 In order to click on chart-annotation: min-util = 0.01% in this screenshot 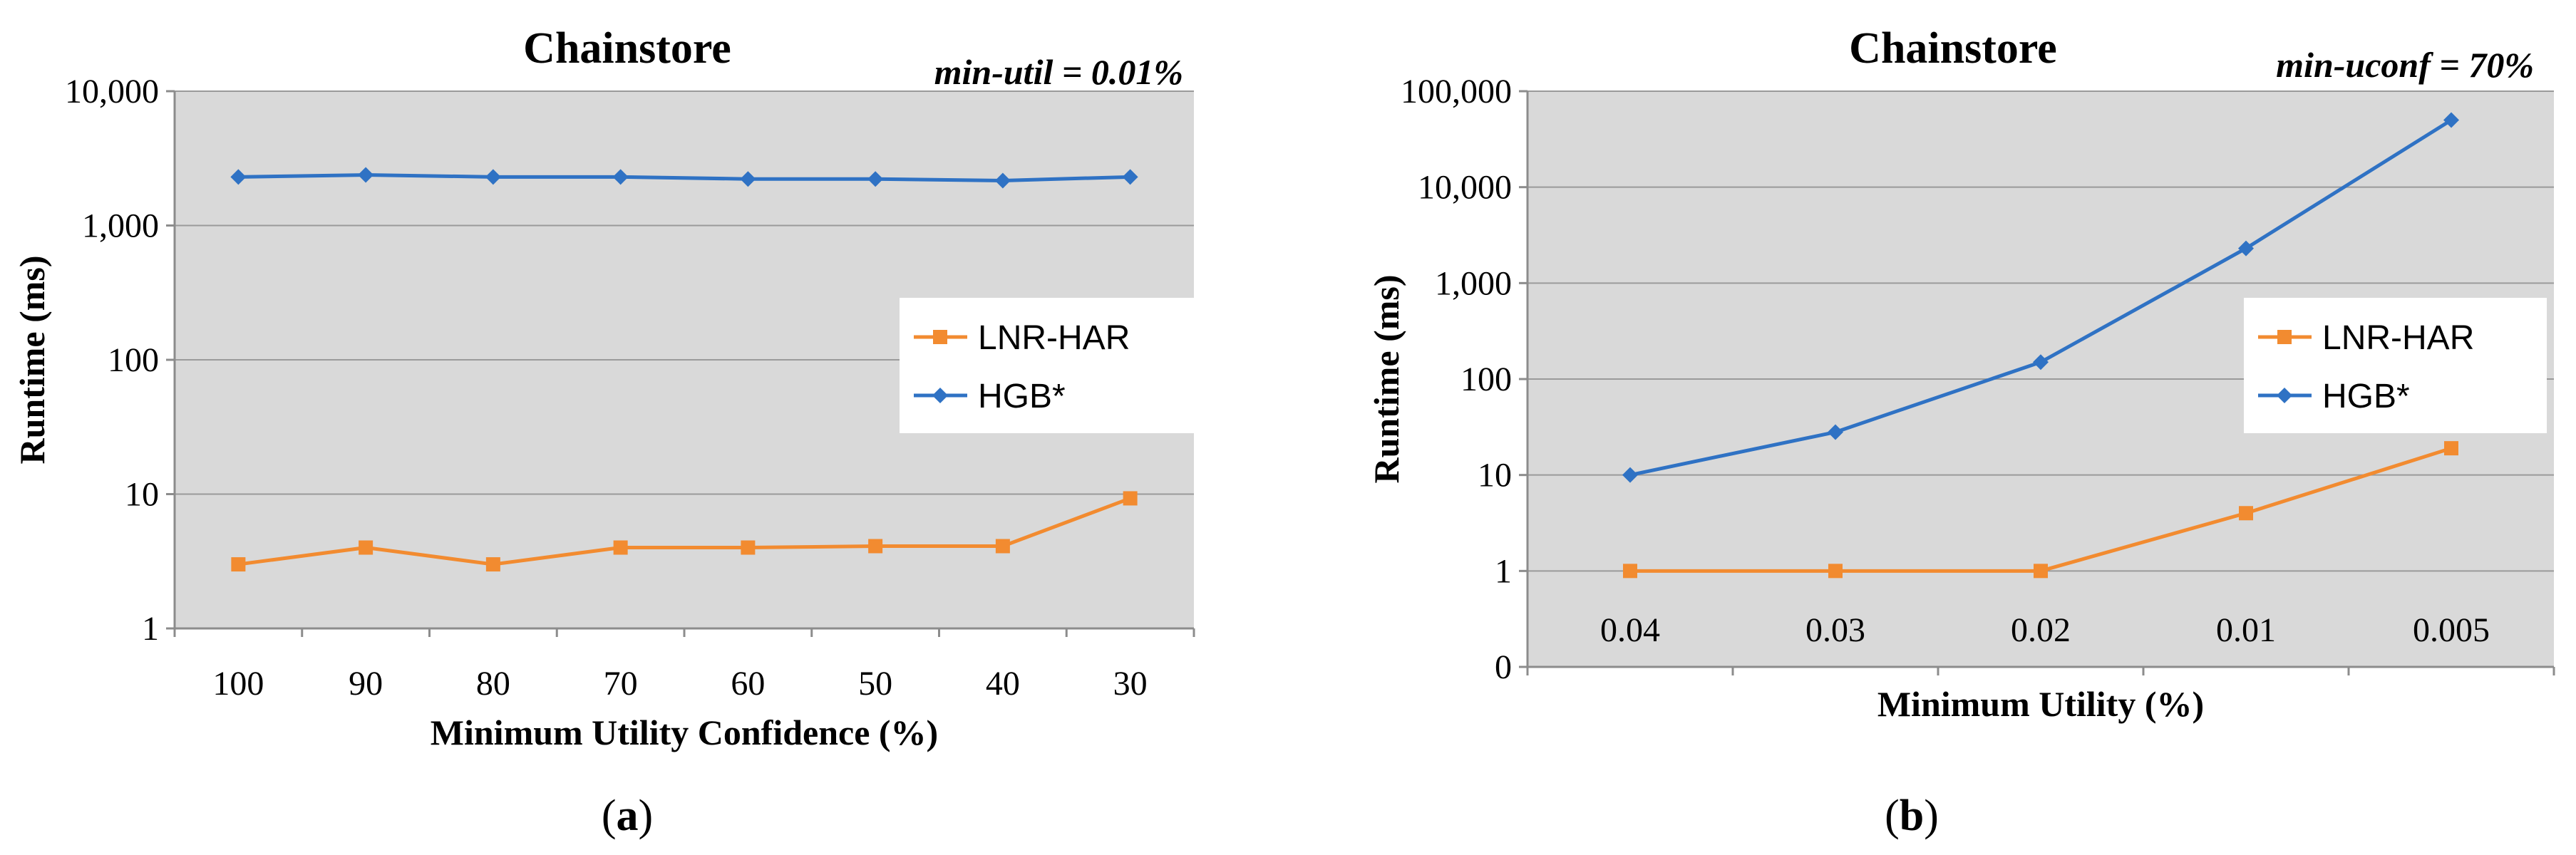, I will do `click(1058, 72)`.